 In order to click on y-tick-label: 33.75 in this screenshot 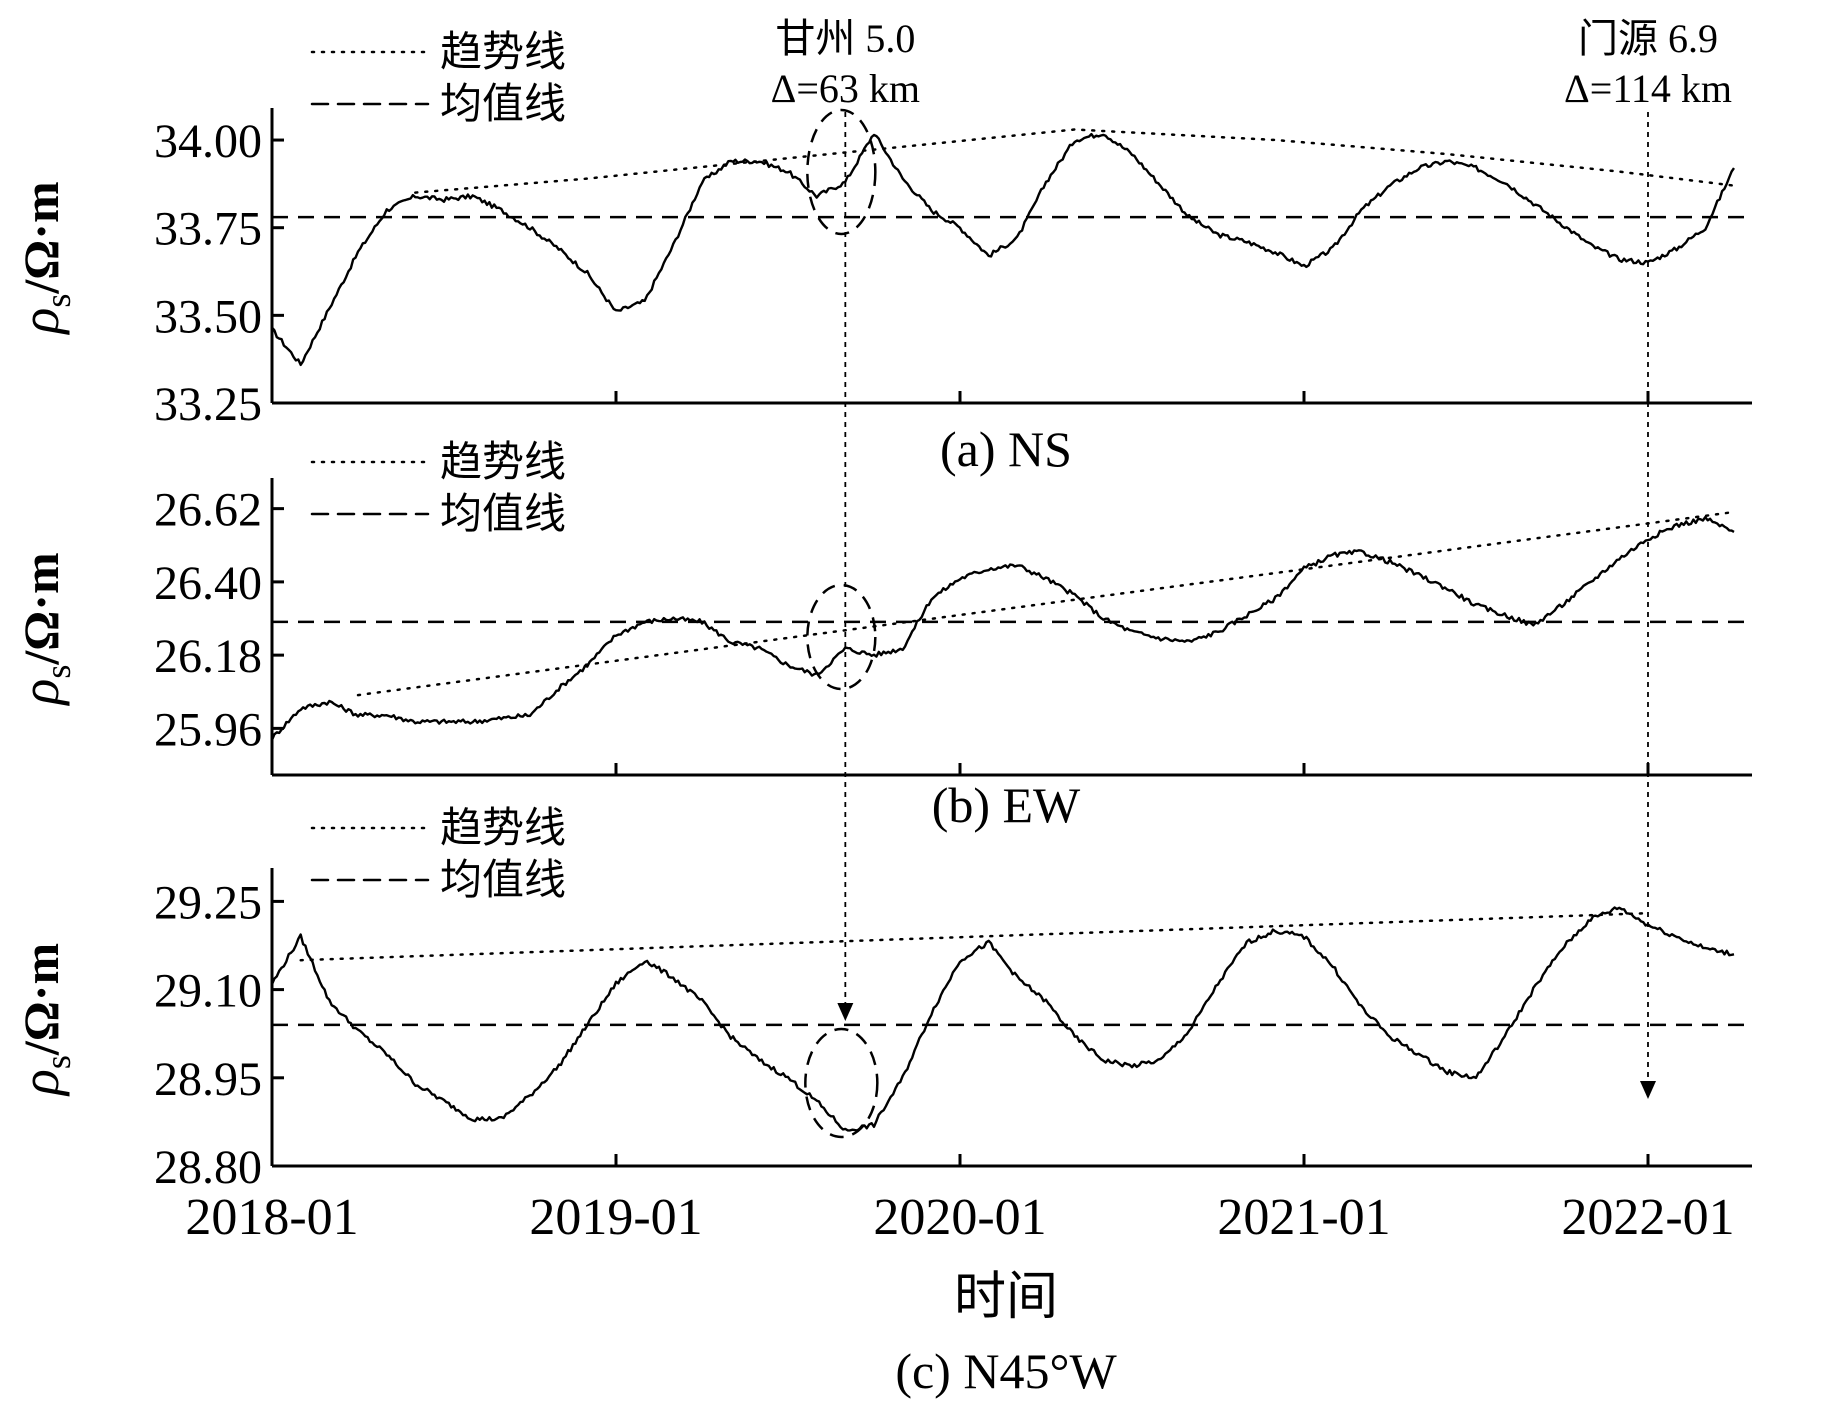, I will do `click(208, 229)`.